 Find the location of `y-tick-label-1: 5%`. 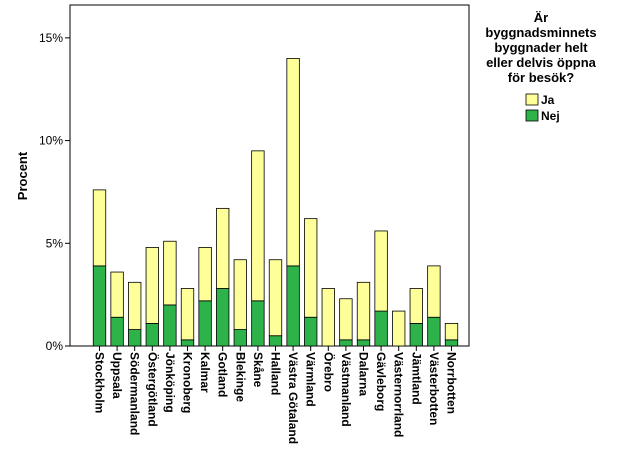

y-tick-label-1: 5% is located at coordinates (55, 243).